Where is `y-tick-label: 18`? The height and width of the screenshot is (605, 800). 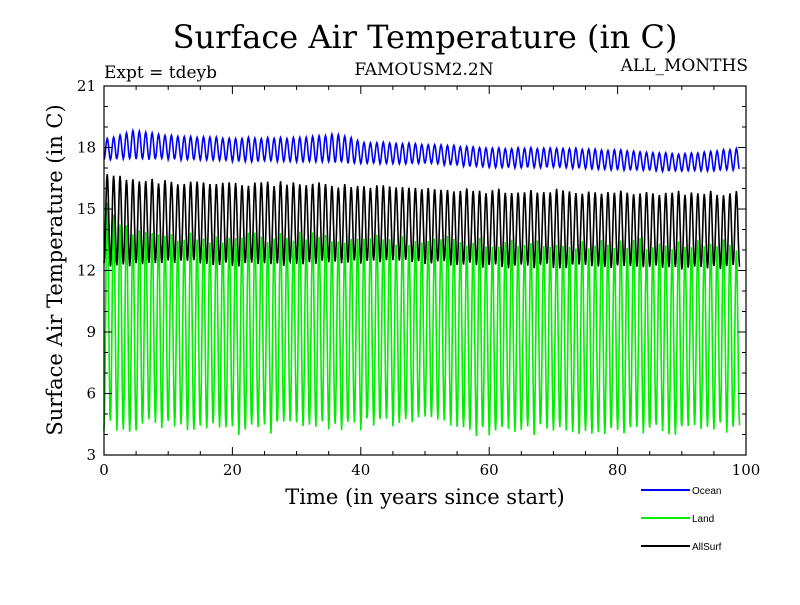
y-tick-label: 18 is located at coordinates (86, 148).